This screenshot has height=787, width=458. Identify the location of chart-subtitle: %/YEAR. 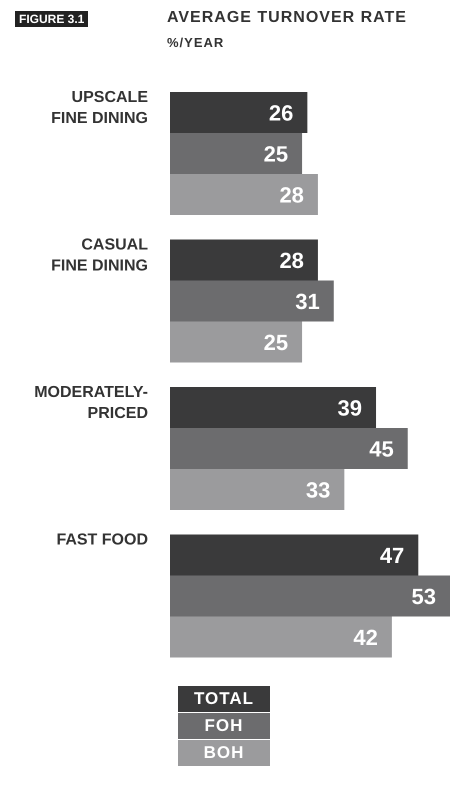
(195, 42).